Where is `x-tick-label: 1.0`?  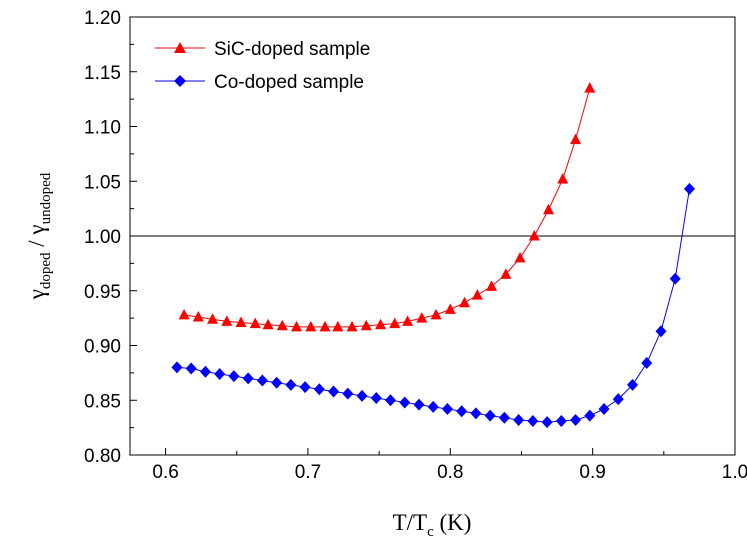 x-tick-label: 1.0 is located at coordinates (734, 472).